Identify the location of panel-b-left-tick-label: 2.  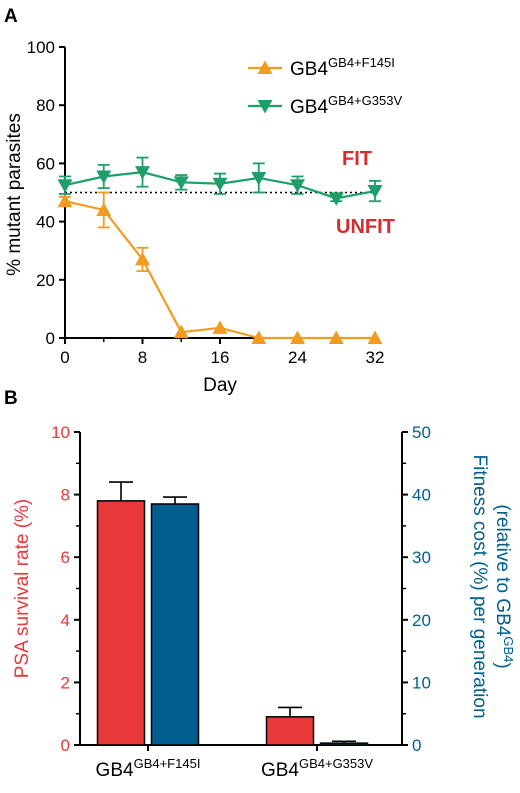
(65, 682).